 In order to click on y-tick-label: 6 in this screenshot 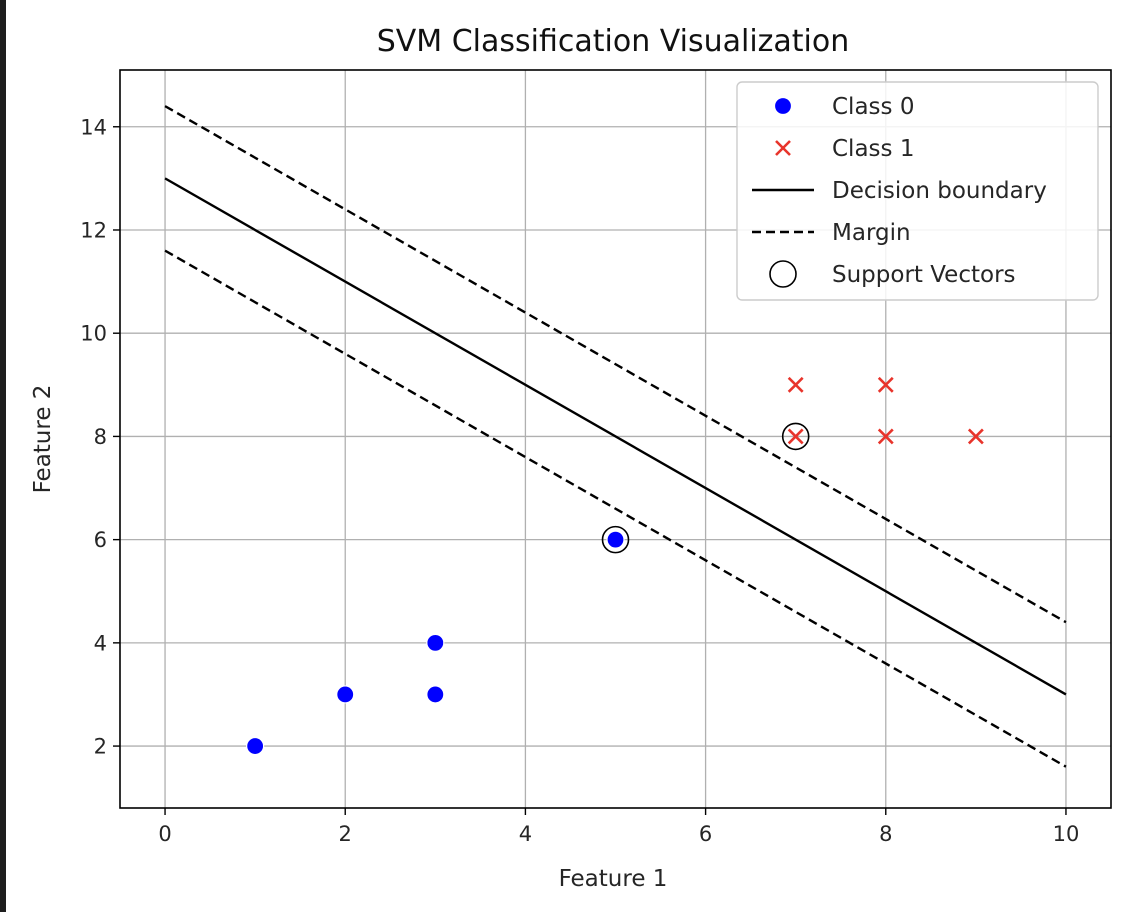, I will do `click(100, 540)`.